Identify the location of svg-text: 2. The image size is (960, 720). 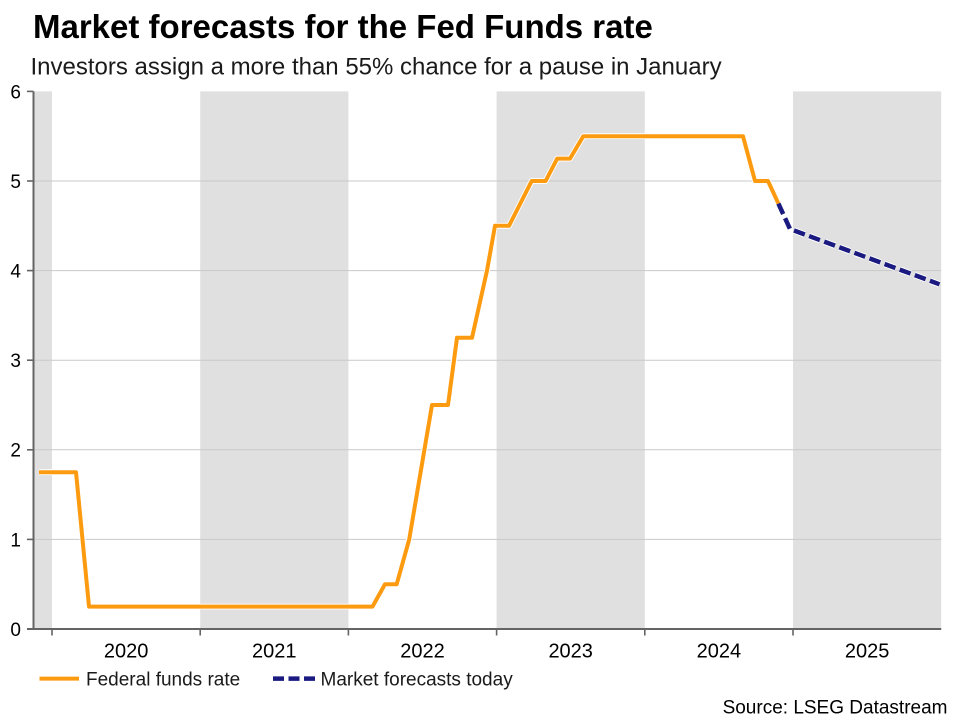
(15, 451).